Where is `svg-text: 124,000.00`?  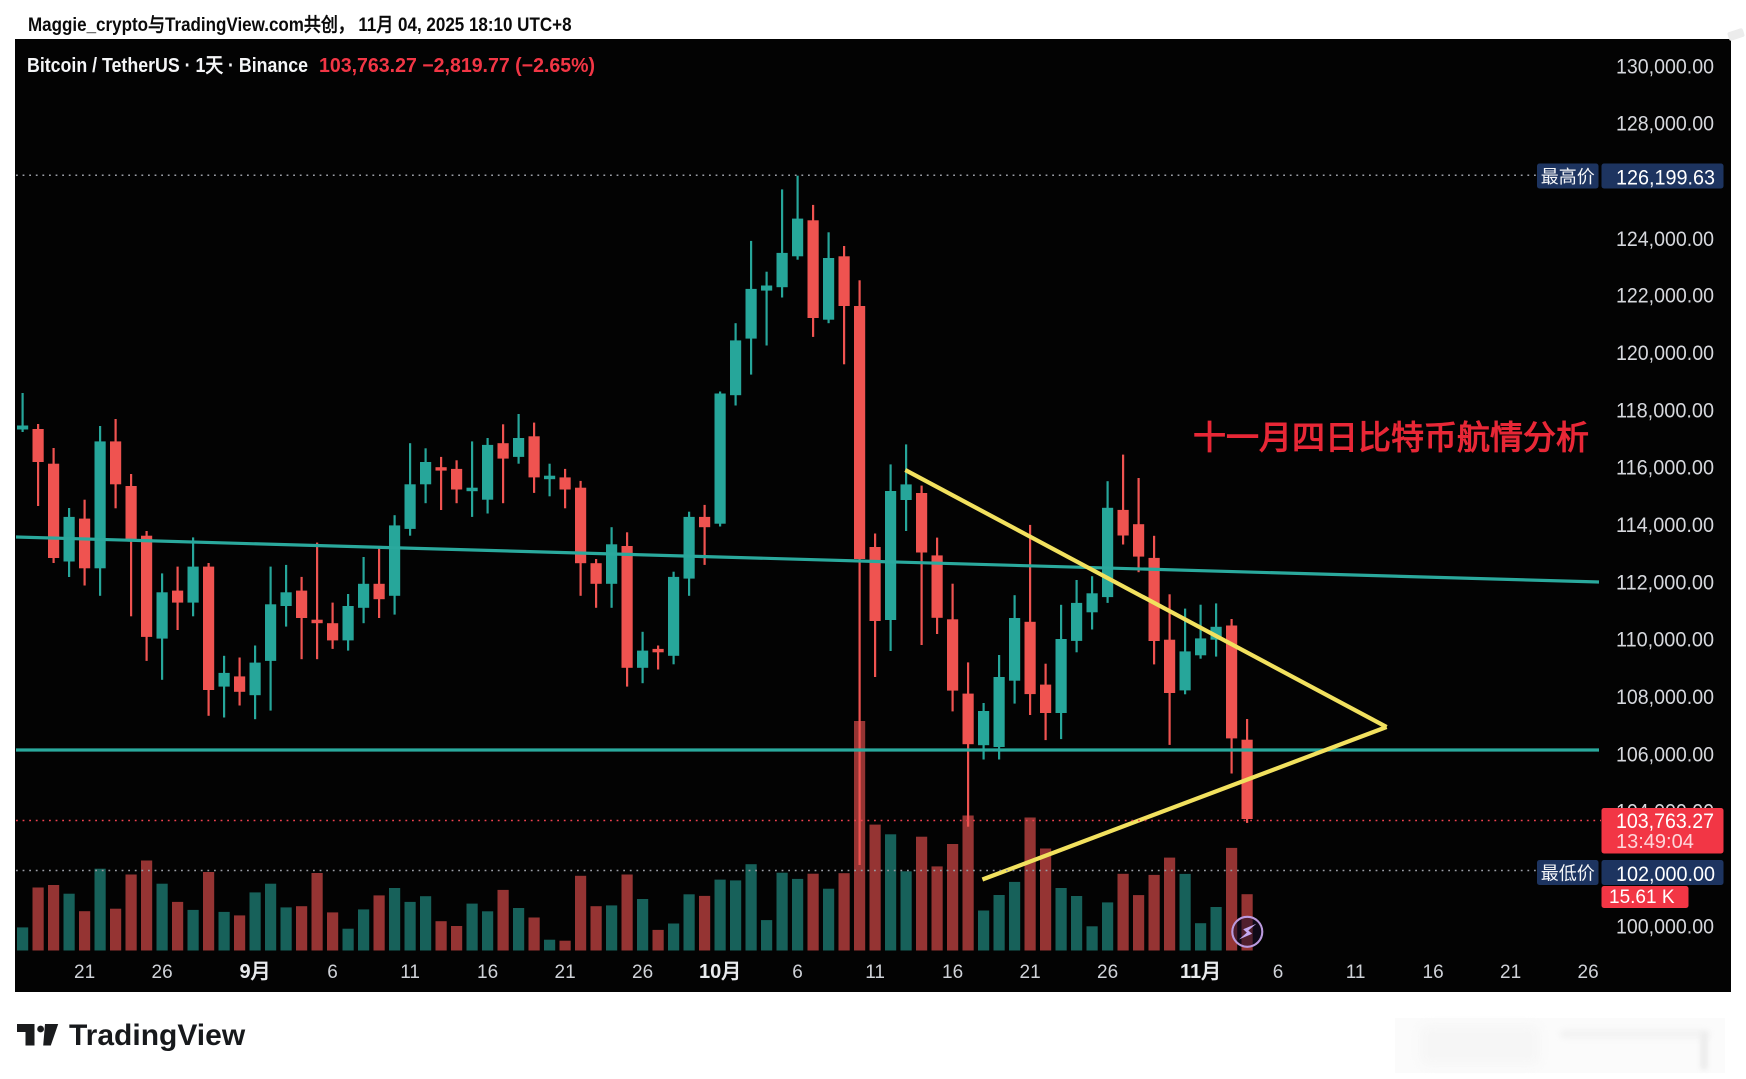
svg-text: 124,000.00 is located at coordinates (1665, 239).